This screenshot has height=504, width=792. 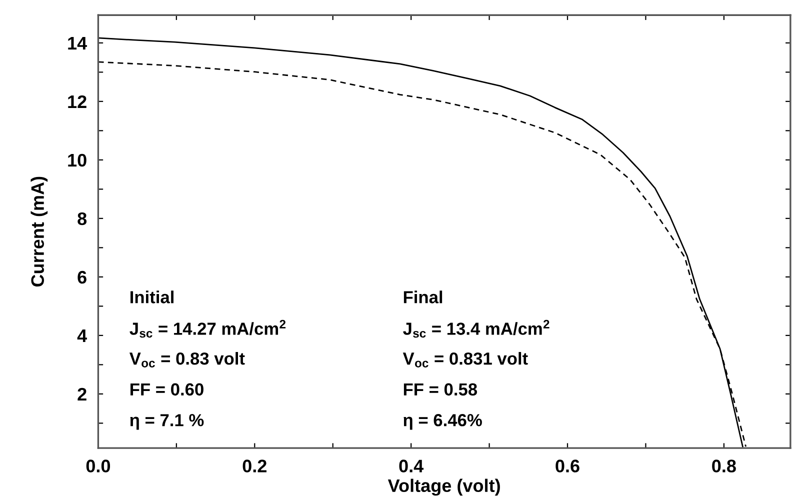 What do you see at coordinates (441, 389) in the screenshot?
I see `annotation: FF = 0.58` at bounding box center [441, 389].